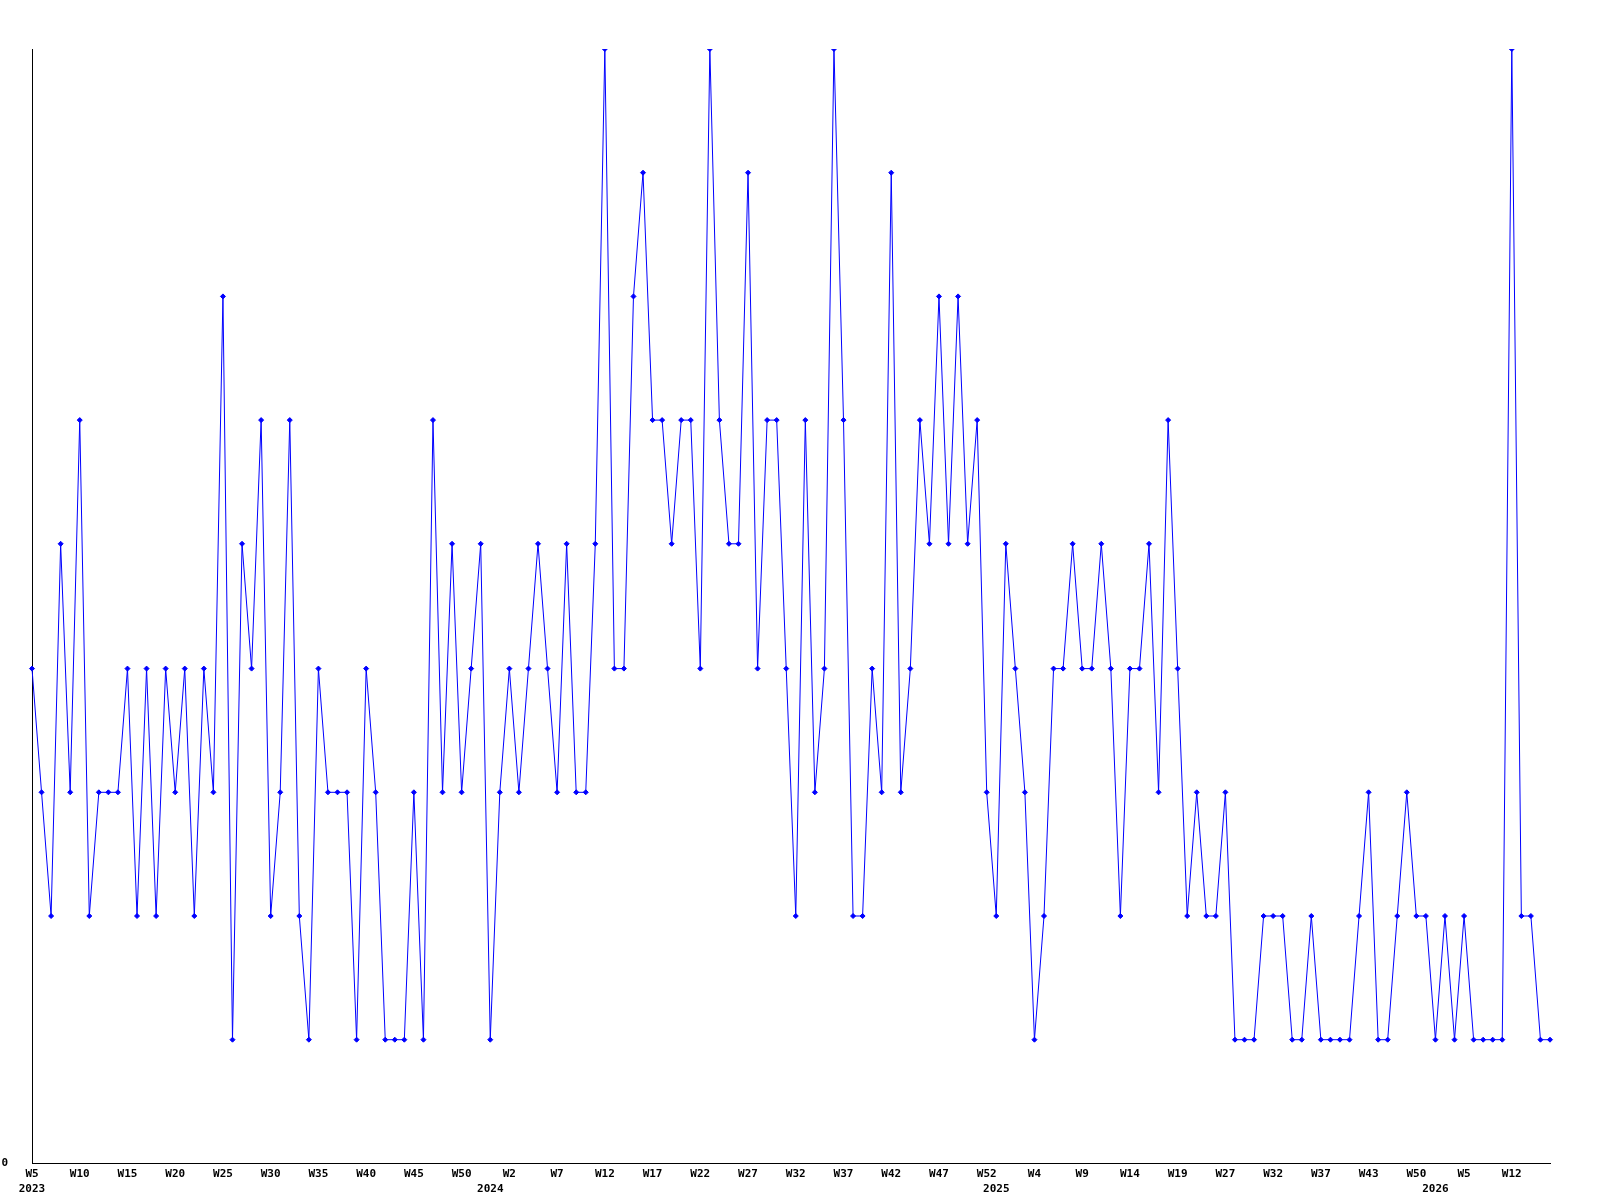  What do you see at coordinates (490, 1188) in the screenshot?
I see `x-tick-label: 2024` at bounding box center [490, 1188].